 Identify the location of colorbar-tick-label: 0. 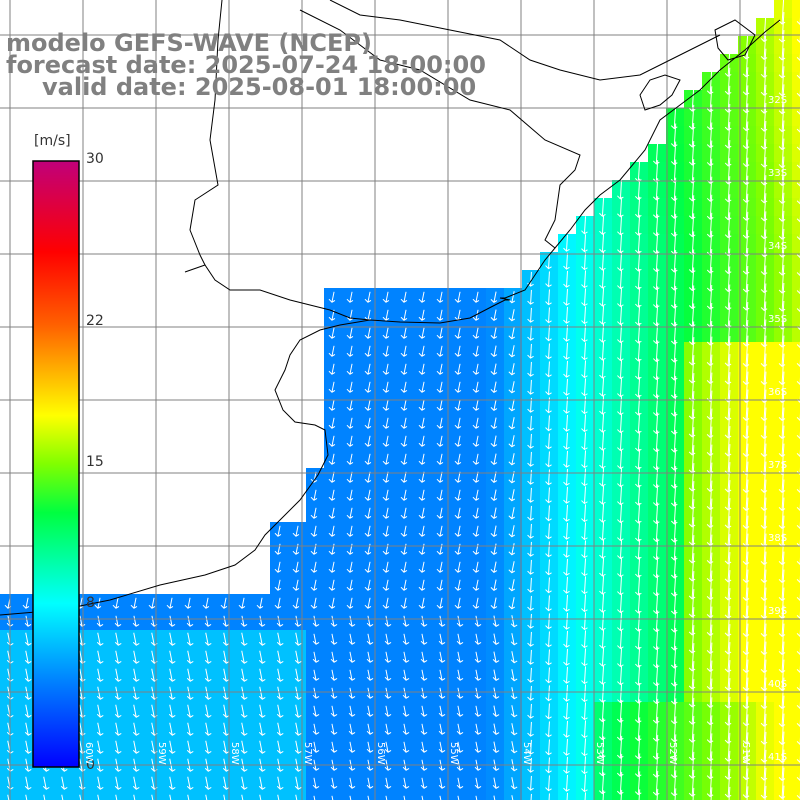
(90, 765).